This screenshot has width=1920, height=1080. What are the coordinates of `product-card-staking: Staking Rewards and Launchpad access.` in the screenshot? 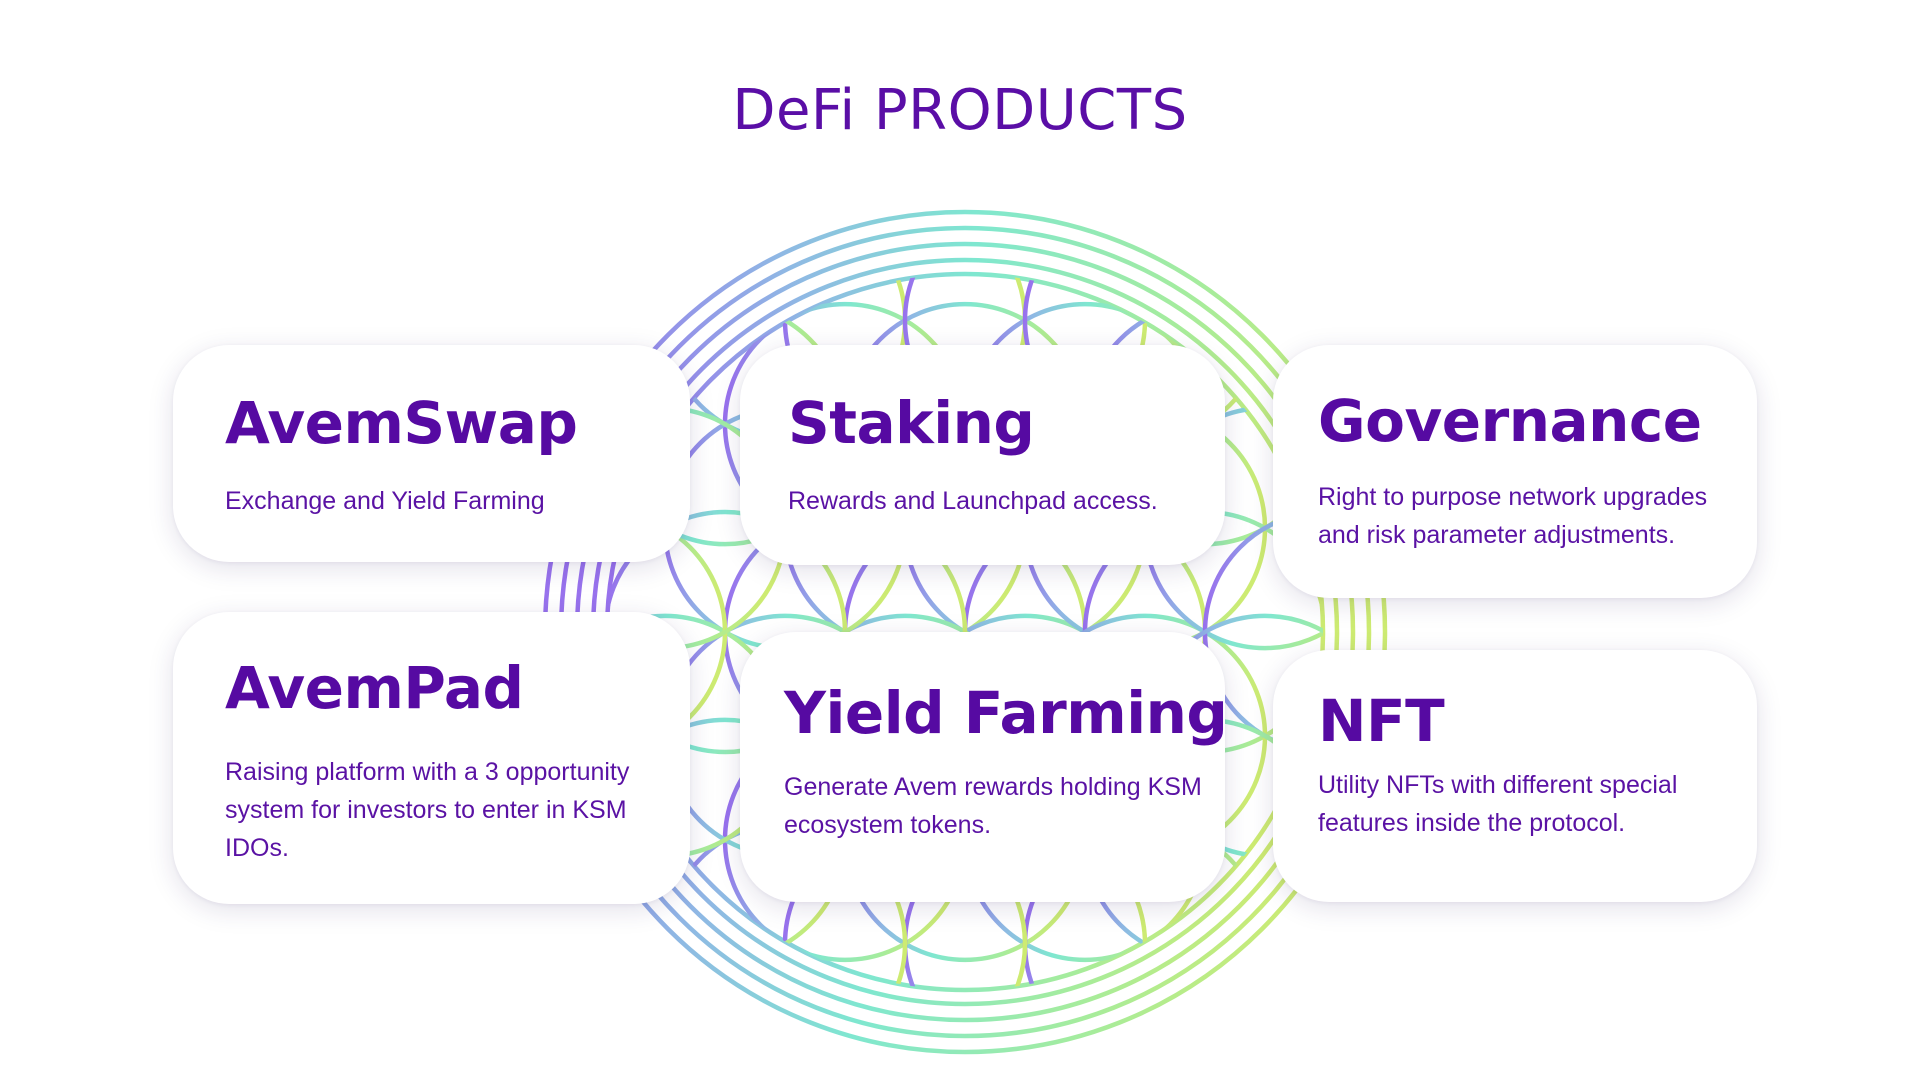 It's located at (982, 455).